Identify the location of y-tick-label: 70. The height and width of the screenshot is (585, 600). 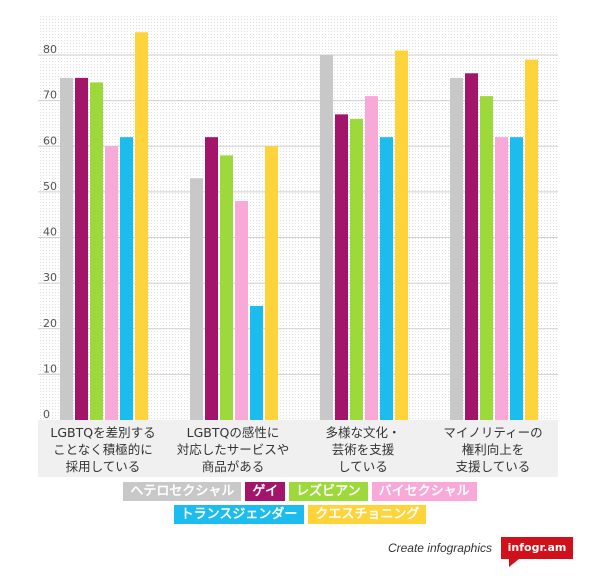
(50, 95).